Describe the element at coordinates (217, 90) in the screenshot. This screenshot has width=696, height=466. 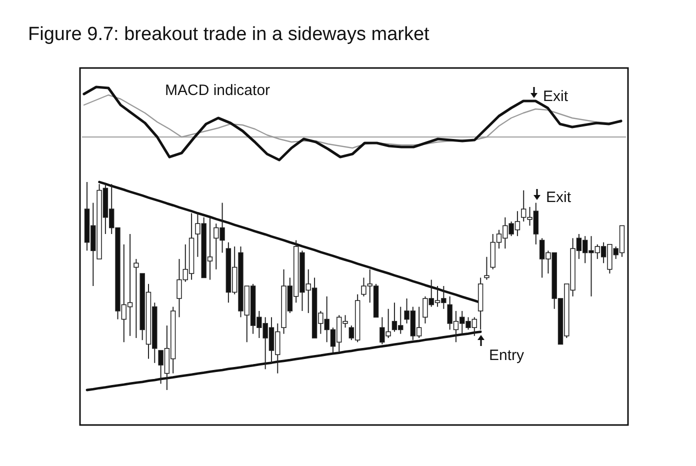
I see `annotation: MACD indicator` at that location.